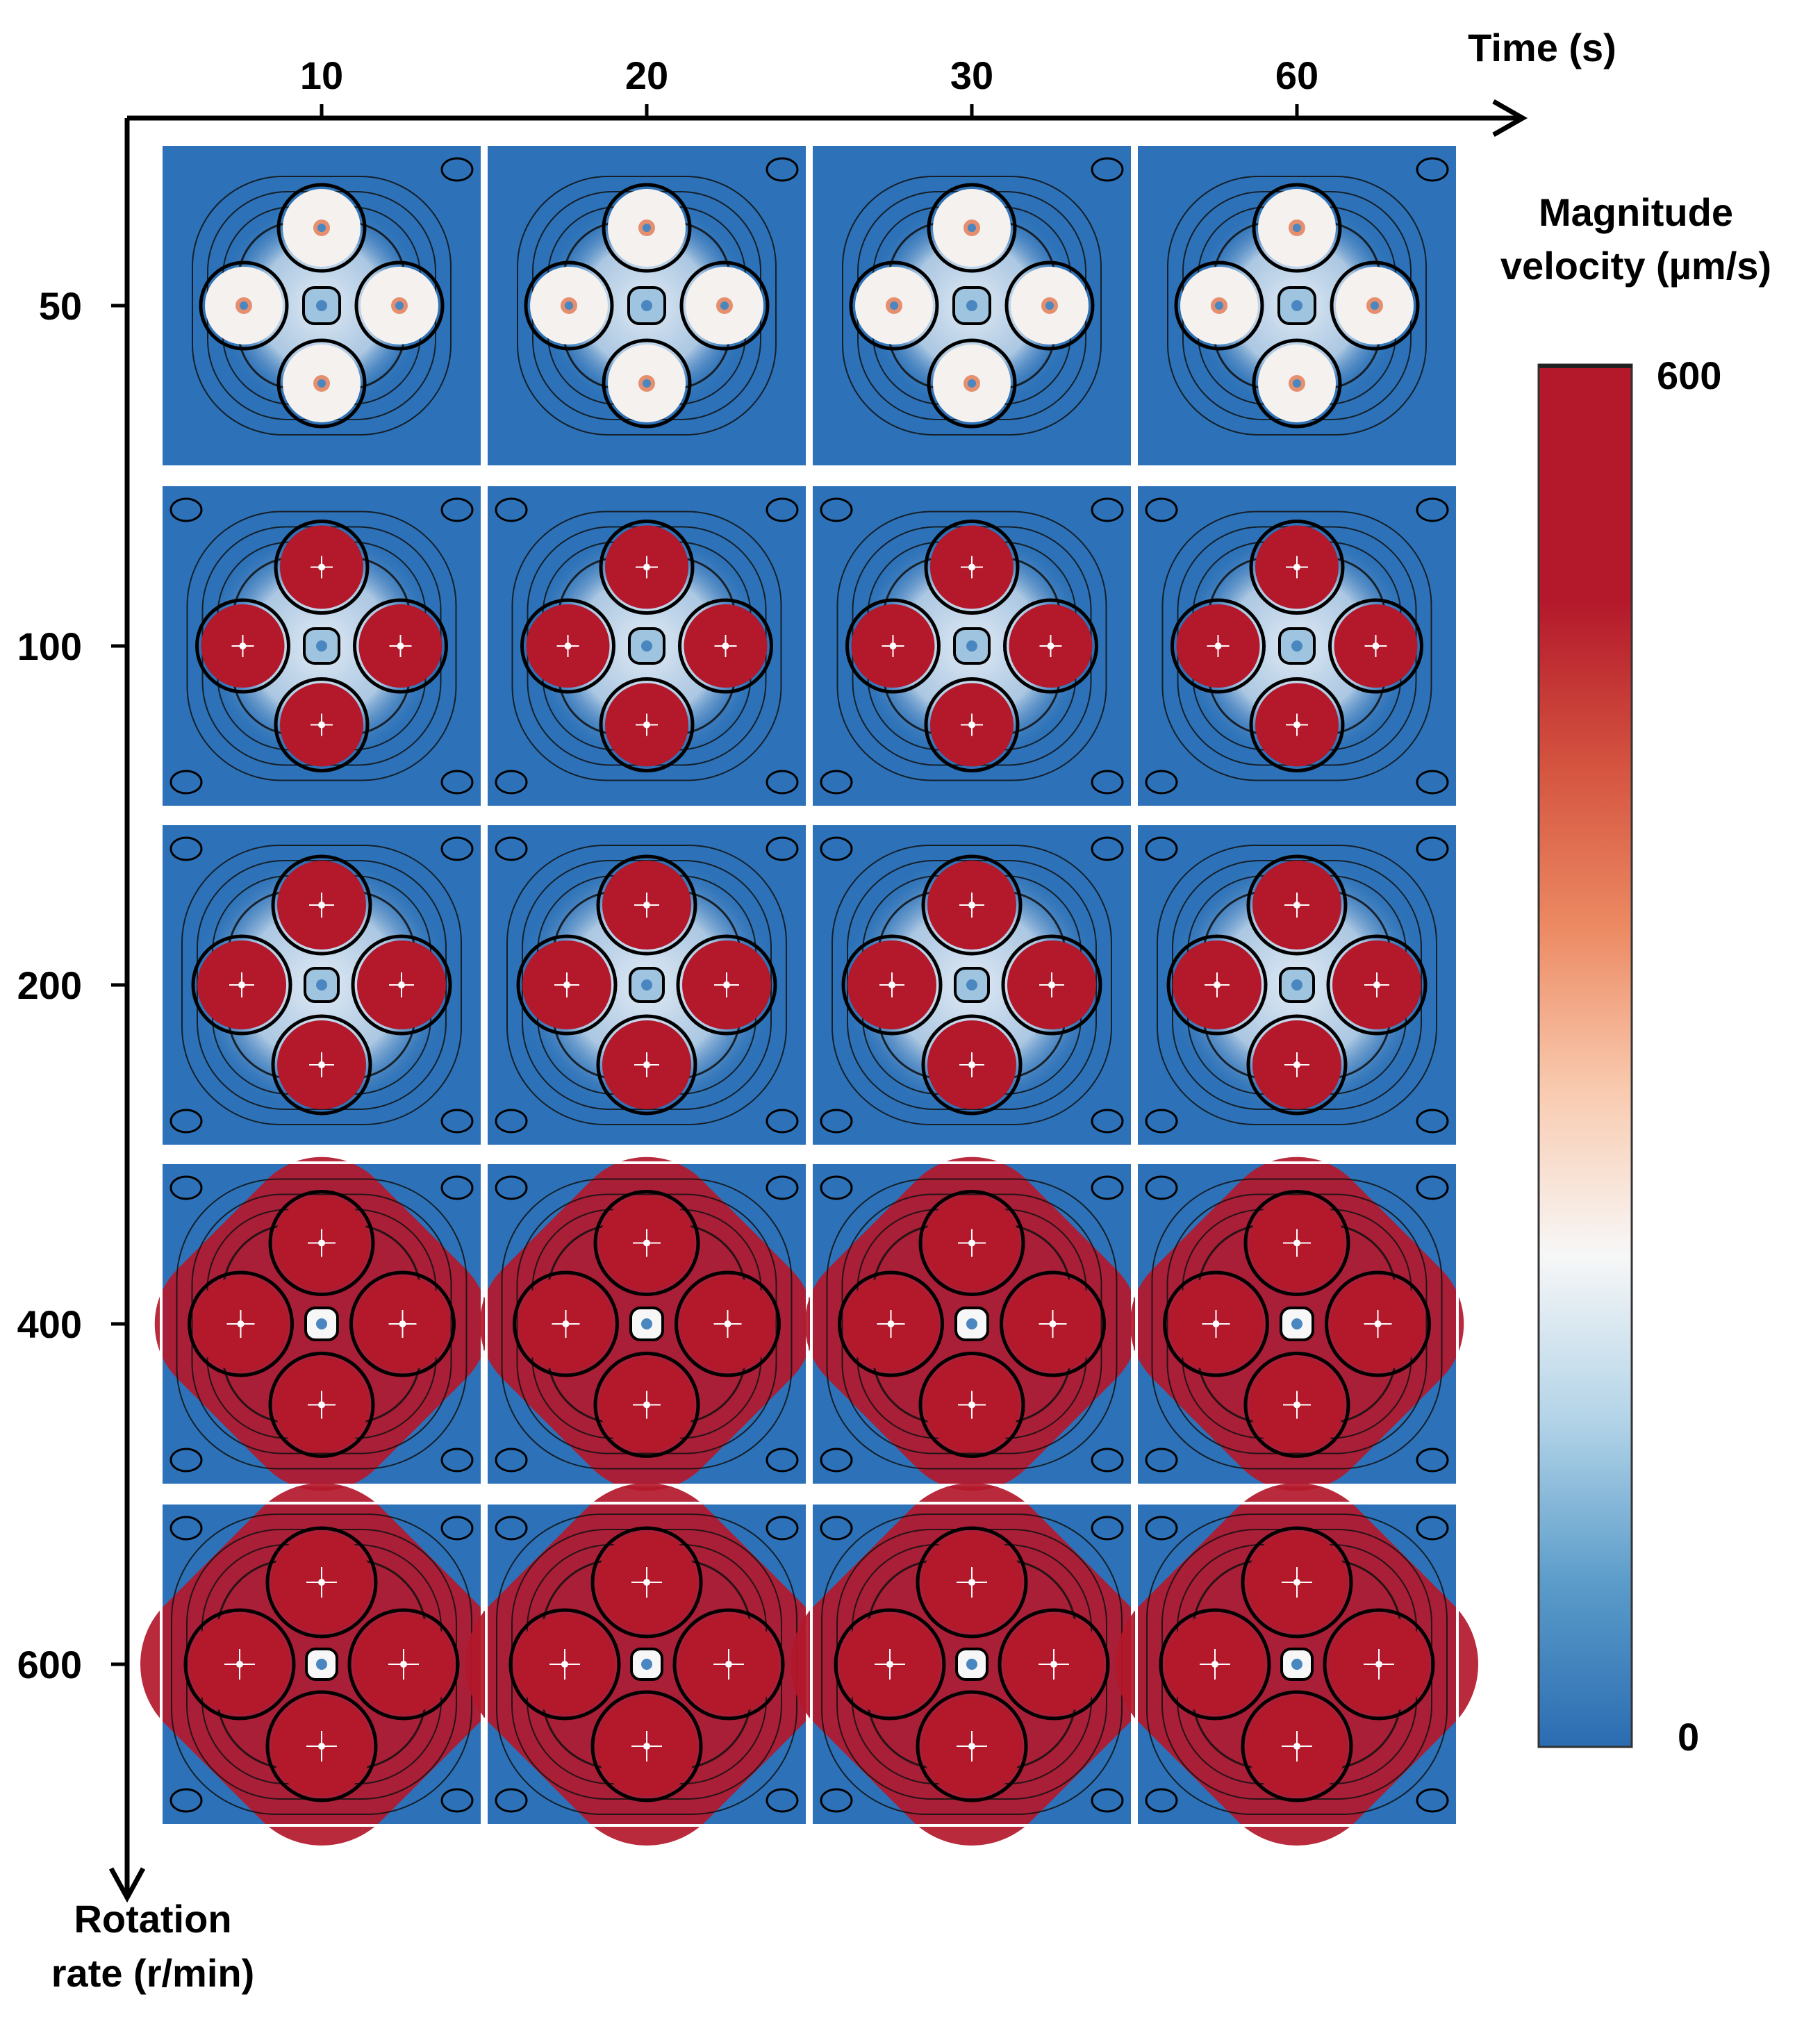 The image size is (1820, 2031). Describe the element at coordinates (72, 985) in the screenshot. I see `rotation-axis-ticks: 50 100 200 400 600` at that location.